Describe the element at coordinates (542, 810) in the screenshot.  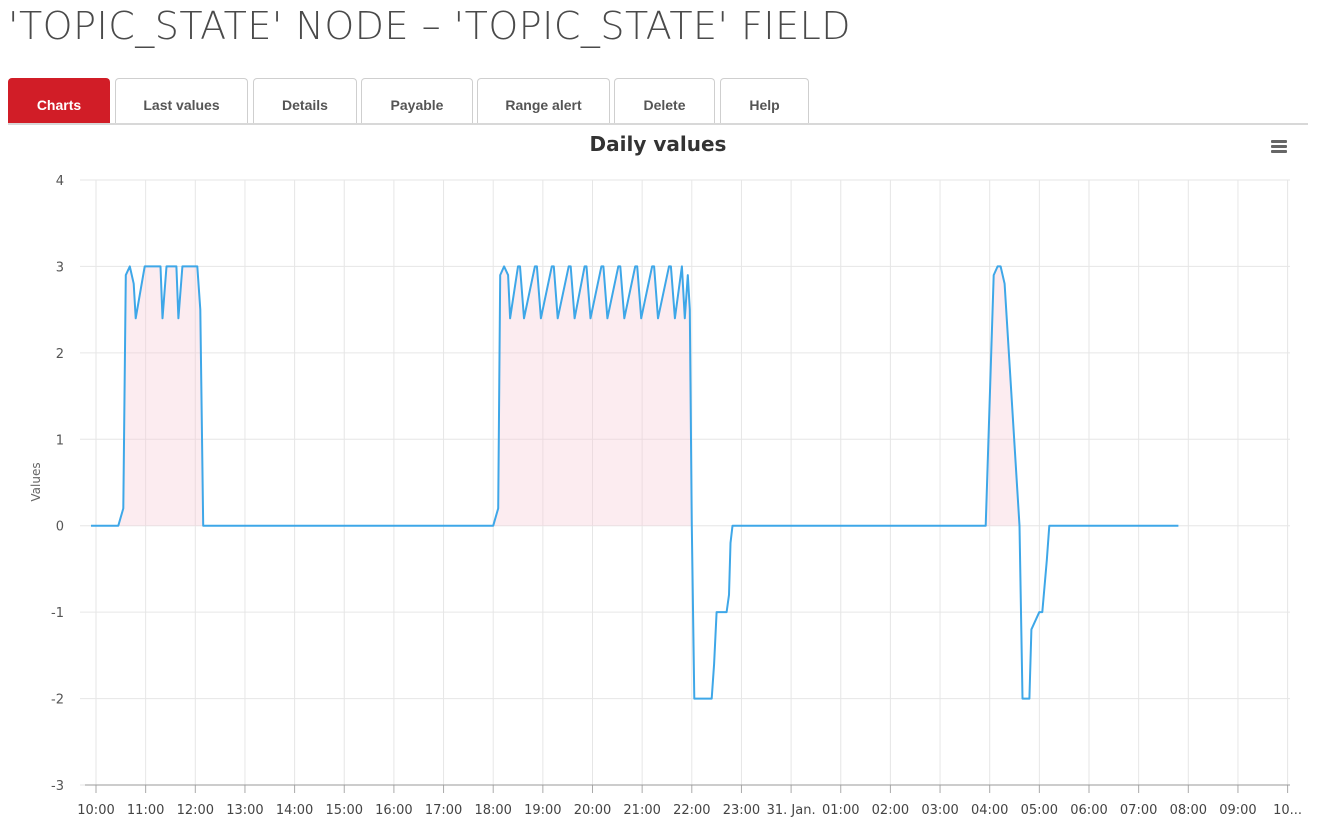
I see `x-tick-label: 19:00` at that location.